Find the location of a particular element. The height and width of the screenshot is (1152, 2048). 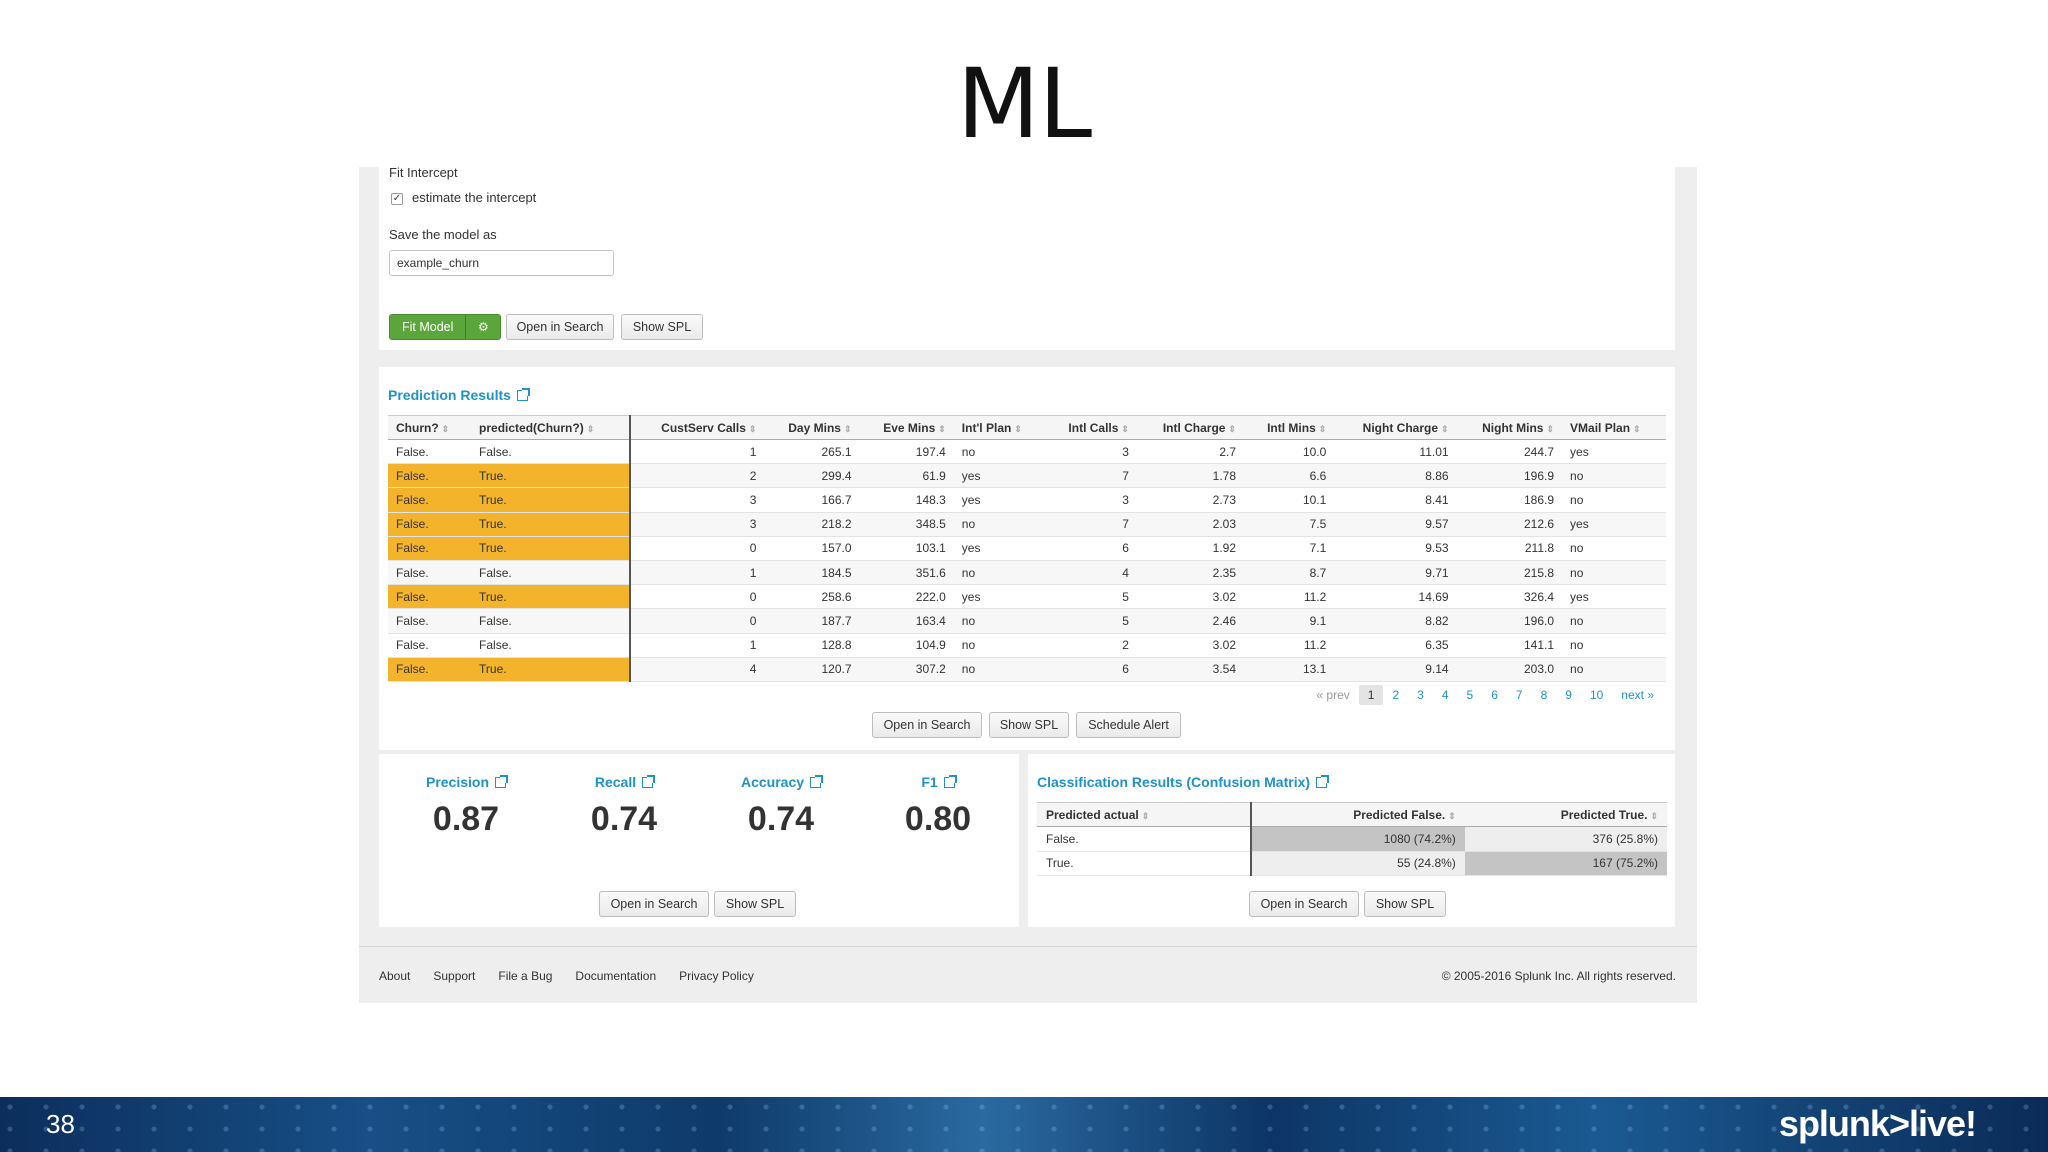

form-open-in-search-button: Open in Search is located at coordinates (560, 327).